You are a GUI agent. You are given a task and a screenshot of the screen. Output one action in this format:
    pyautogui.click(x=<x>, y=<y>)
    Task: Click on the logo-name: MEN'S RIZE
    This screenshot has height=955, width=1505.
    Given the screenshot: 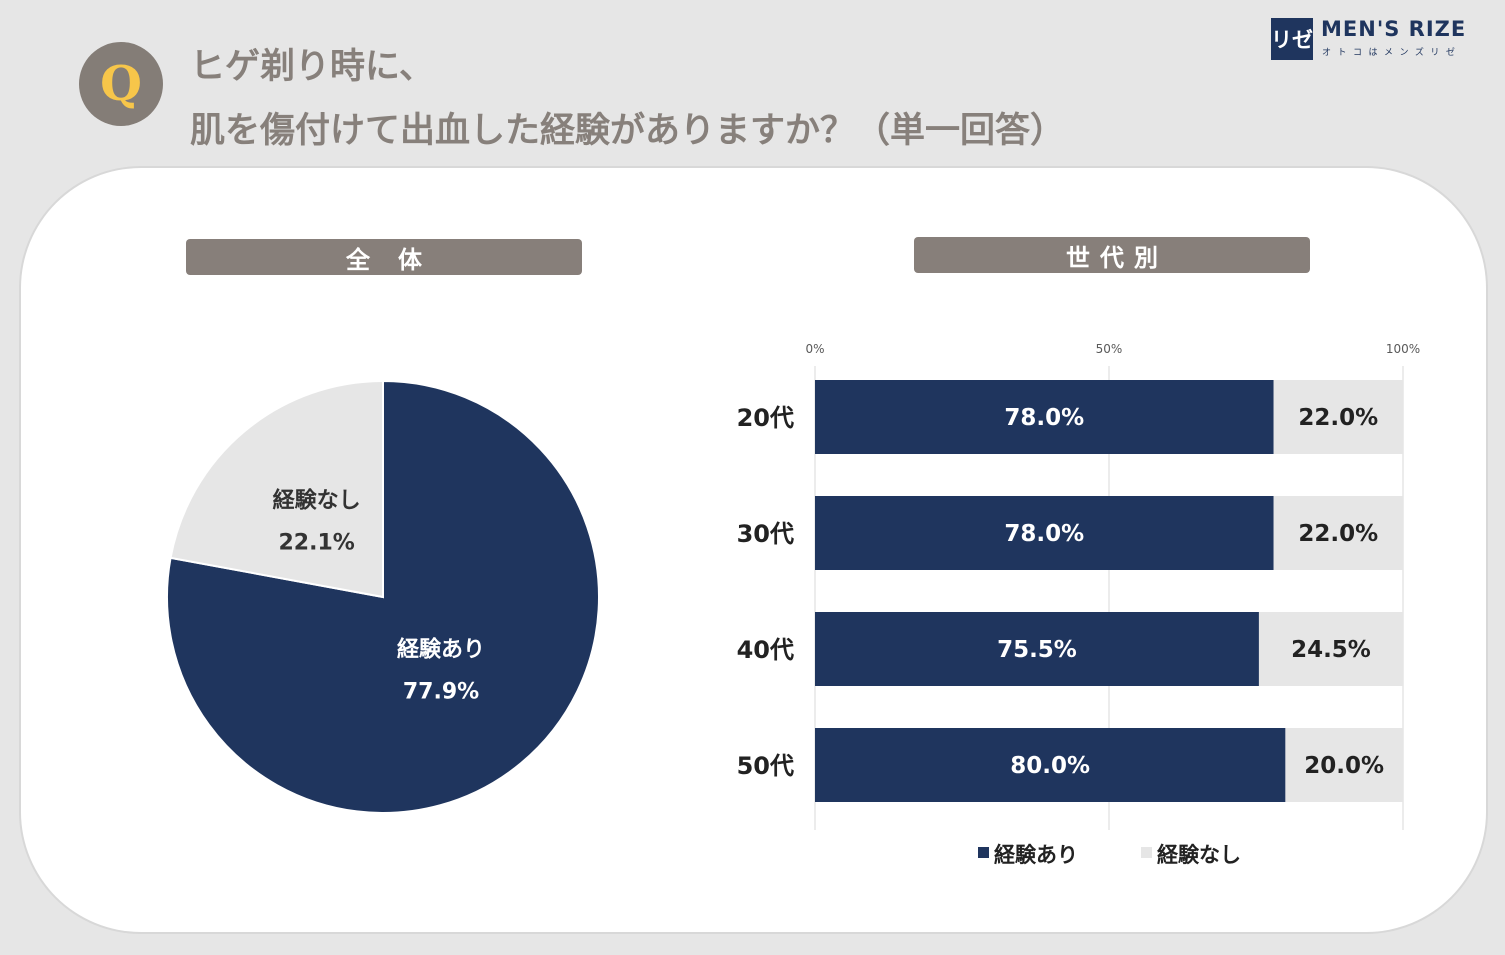 What is the action you would take?
    pyautogui.click(x=1394, y=29)
    